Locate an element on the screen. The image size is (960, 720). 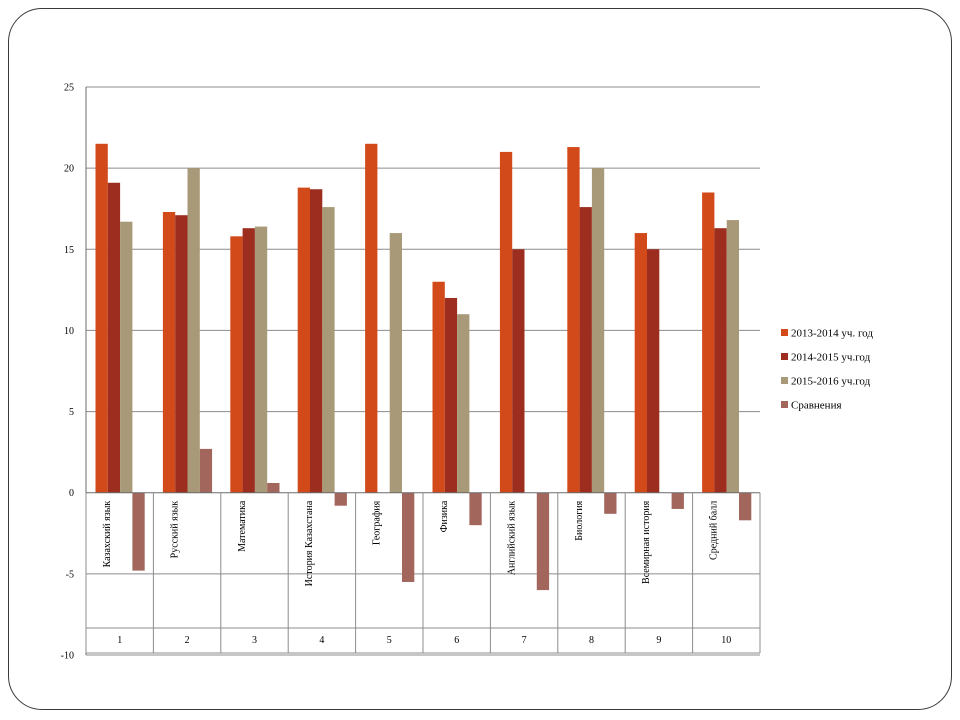
category-number: 4 is located at coordinates (321, 640).